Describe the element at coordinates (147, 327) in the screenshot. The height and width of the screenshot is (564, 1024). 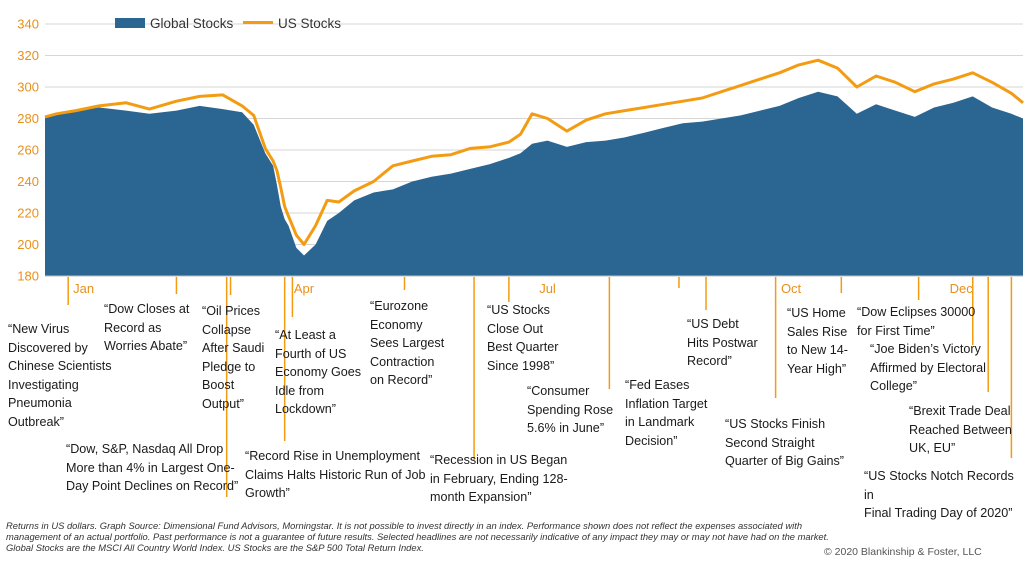
I see `headline-text: “Dow Closes at Record as Worries Abate”` at that location.